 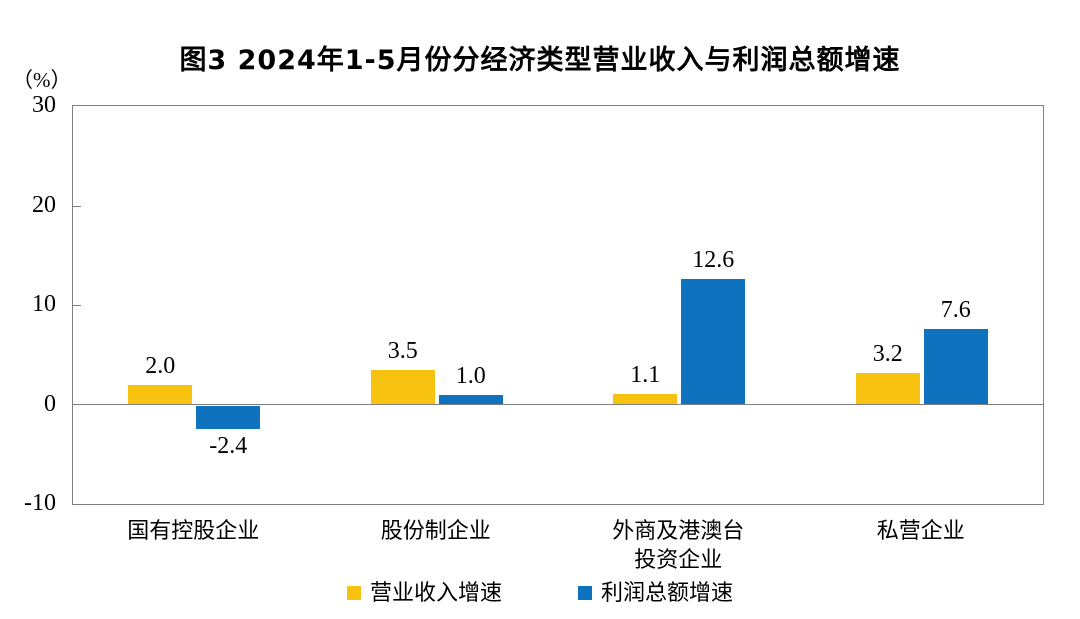 I want to click on bar-value-label: 7.6, so click(x=955, y=309).